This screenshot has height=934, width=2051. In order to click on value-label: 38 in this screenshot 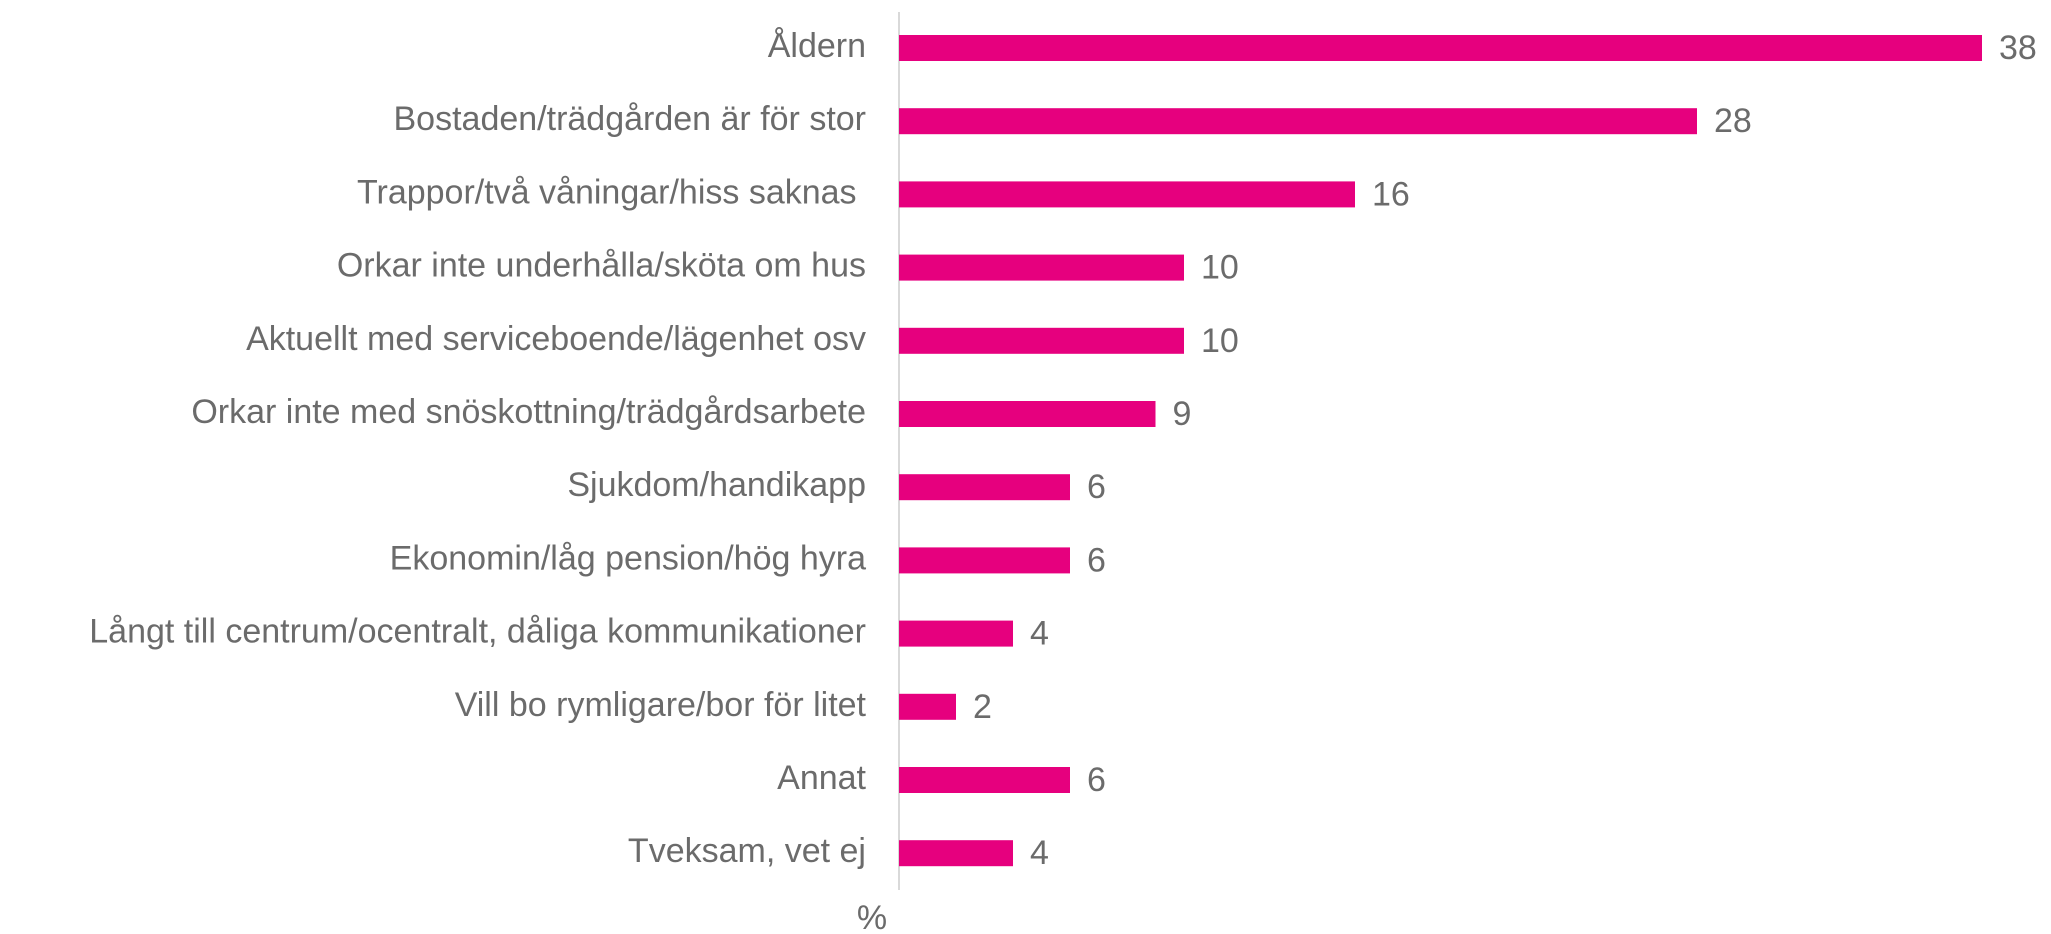, I will do `click(2018, 48)`.